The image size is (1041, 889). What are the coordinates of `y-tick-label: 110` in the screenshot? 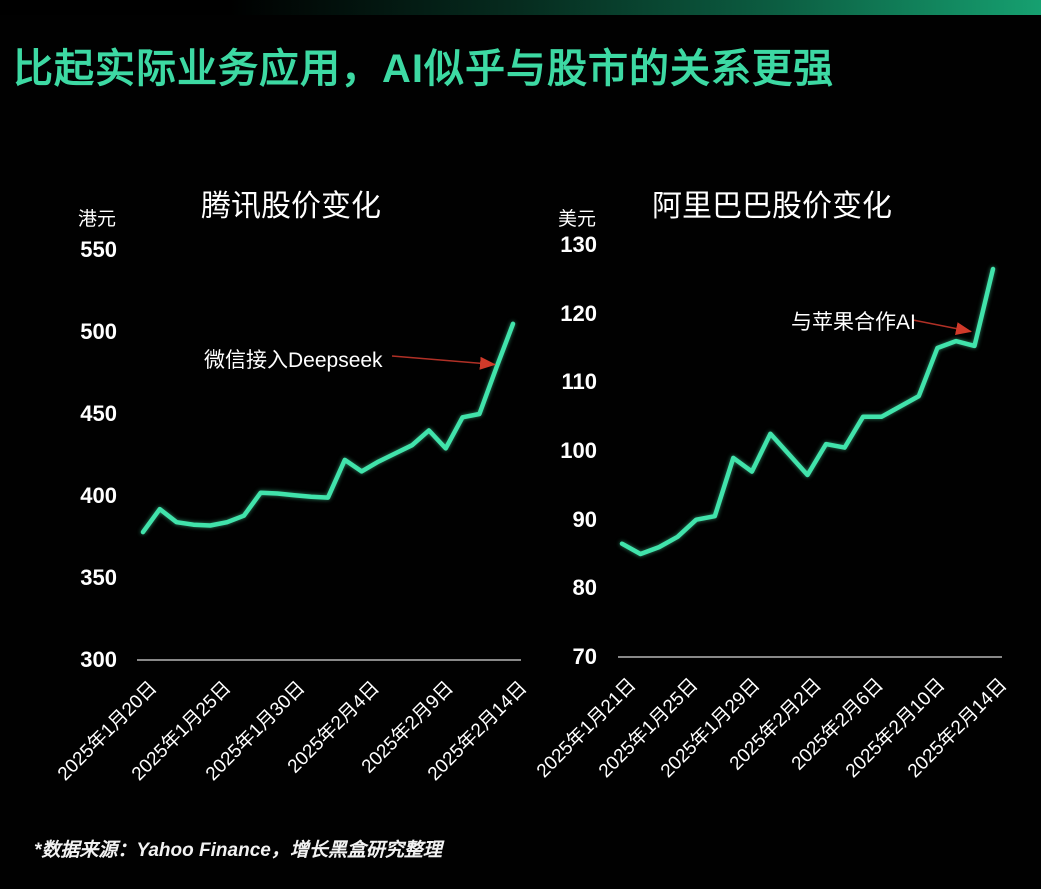 It's located at (579, 382).